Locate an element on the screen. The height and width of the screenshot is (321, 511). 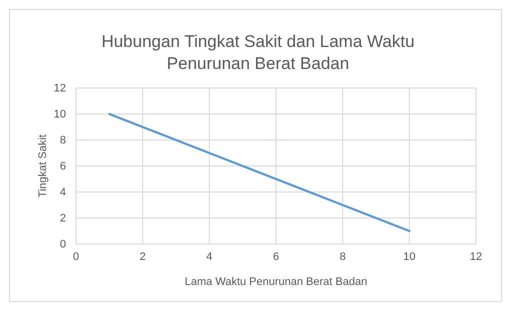
x-tick-label: 2 is located at coordinates (143, 256).